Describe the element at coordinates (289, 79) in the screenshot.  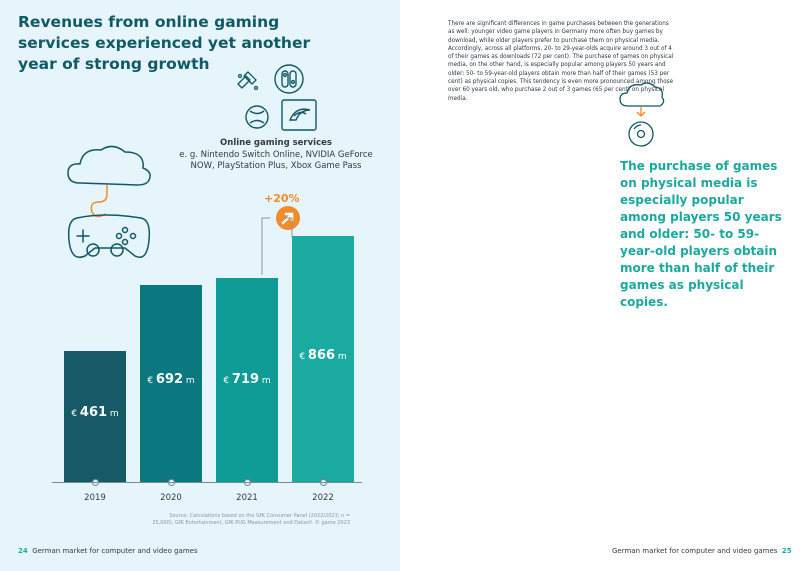
I see `switch-icon` at that location.